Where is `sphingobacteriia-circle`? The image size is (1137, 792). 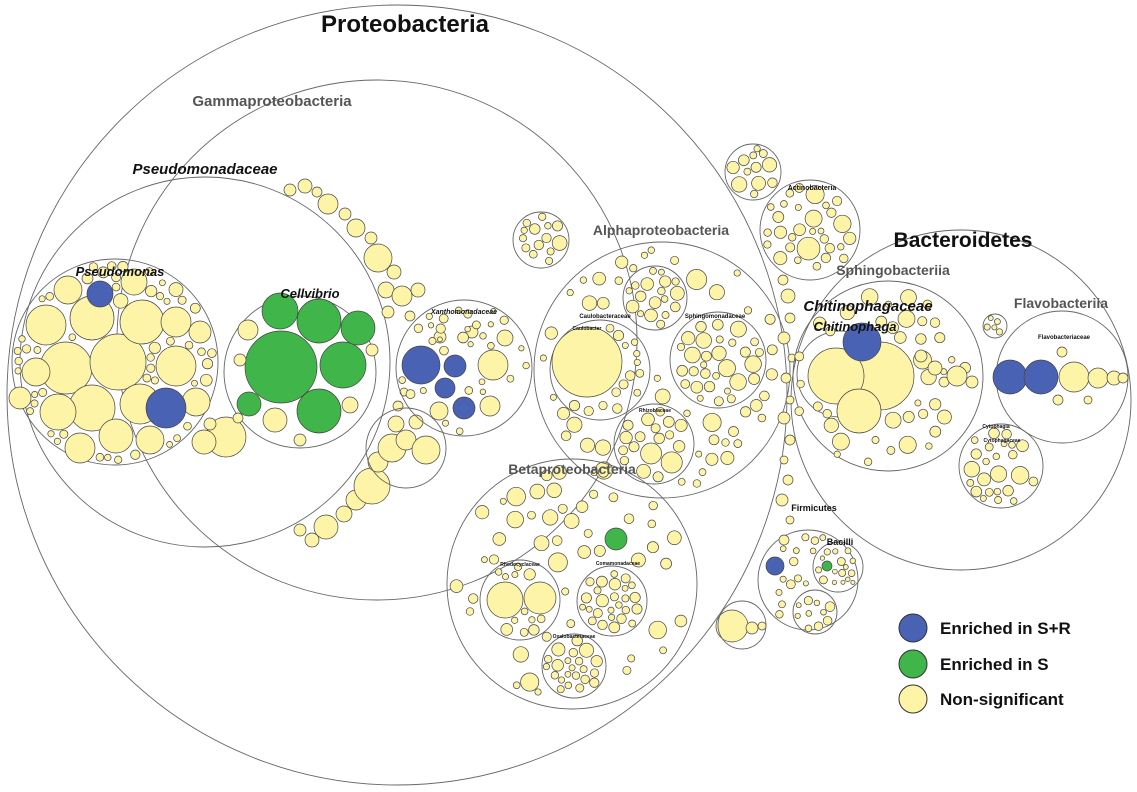 sphingobacteriia-circle is located at coordinates (888, 376).